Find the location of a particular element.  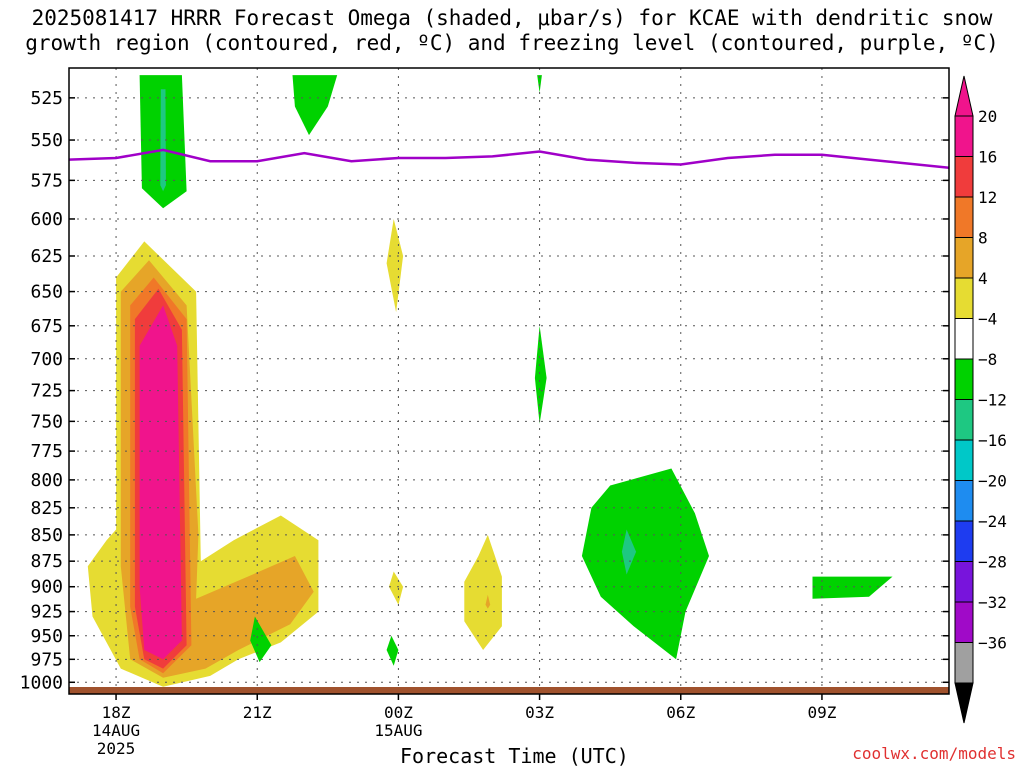

freezing-level-line is located at coordinates (509, 158).